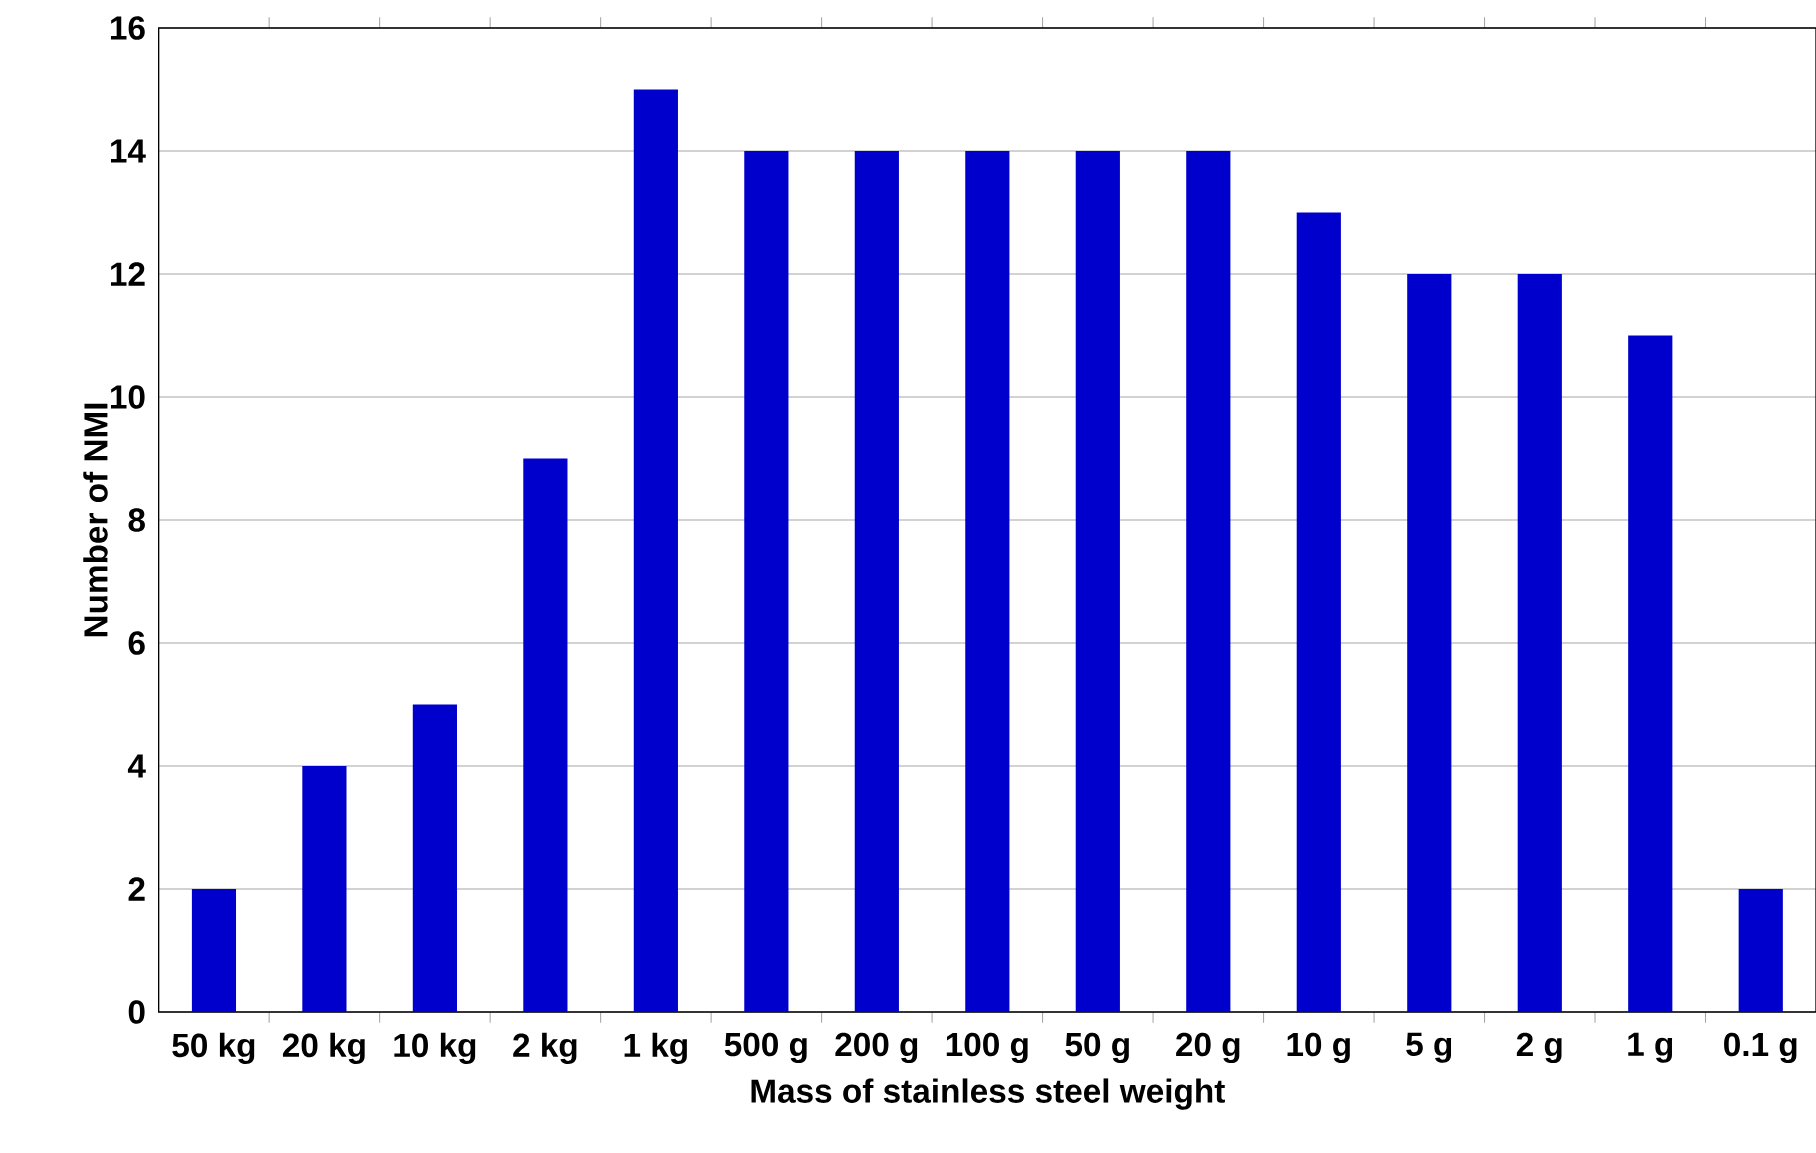  Describe the element at coordinates (136, 1012) in the screenshot. I see `y-tick-label: 0` at that location.